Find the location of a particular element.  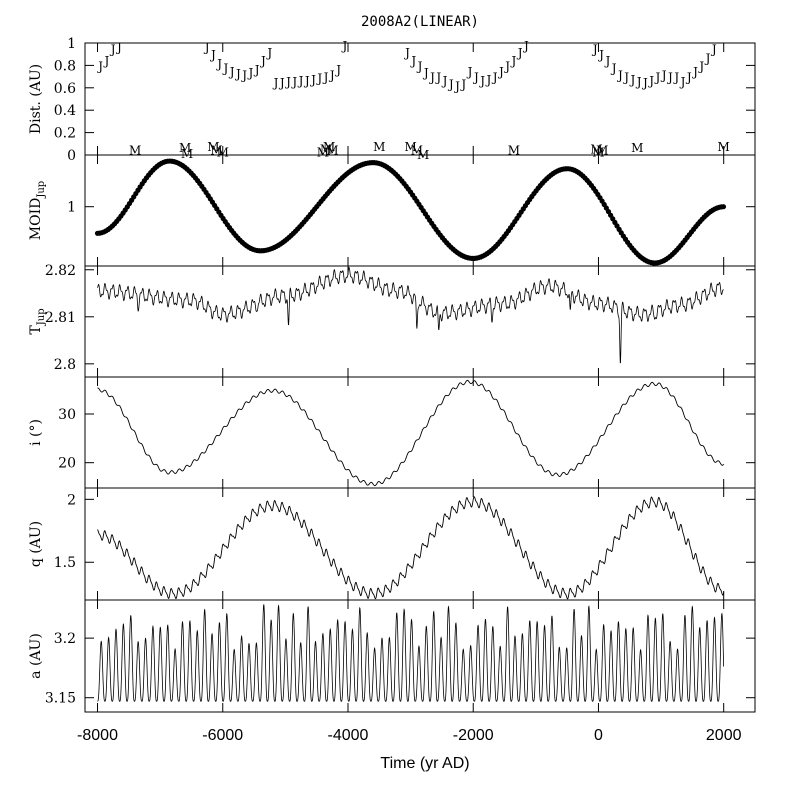

dist-marker-J-26: J is located at coordinates (343, 46).